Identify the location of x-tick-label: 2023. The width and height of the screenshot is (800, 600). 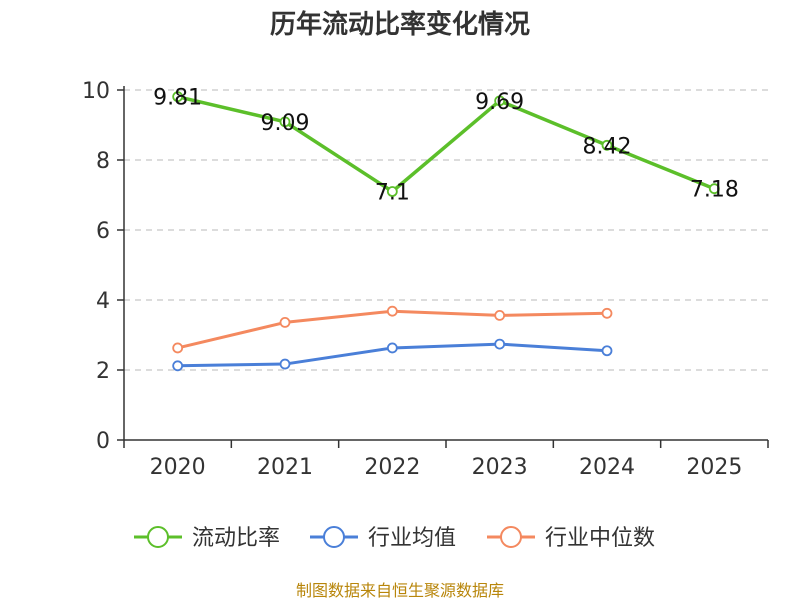
(500, 467).